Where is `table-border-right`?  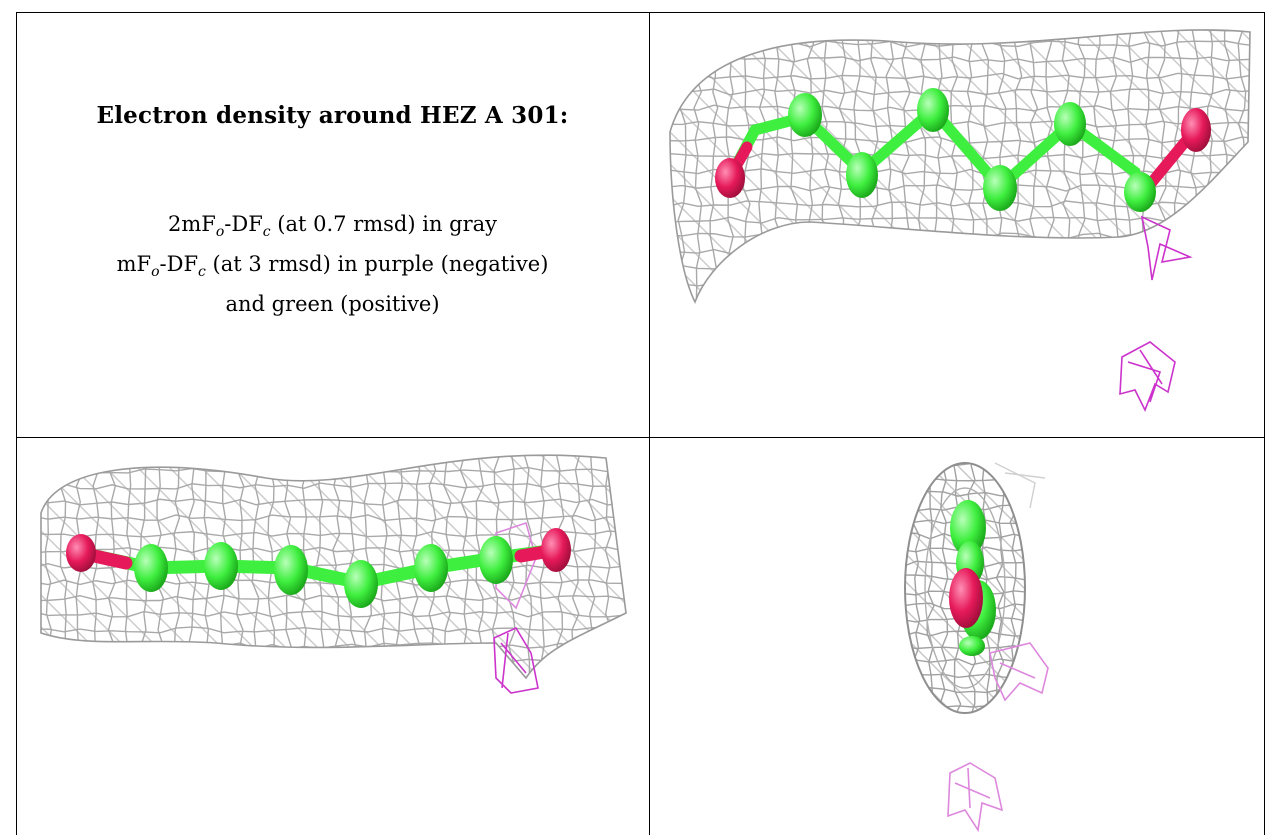 table-border-right is located at coordinates (1264, 423).